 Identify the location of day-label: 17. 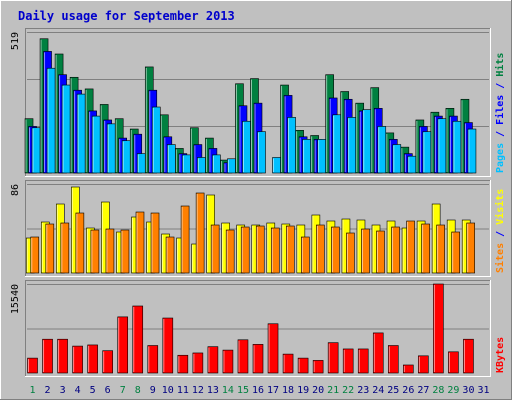
(273, 390).